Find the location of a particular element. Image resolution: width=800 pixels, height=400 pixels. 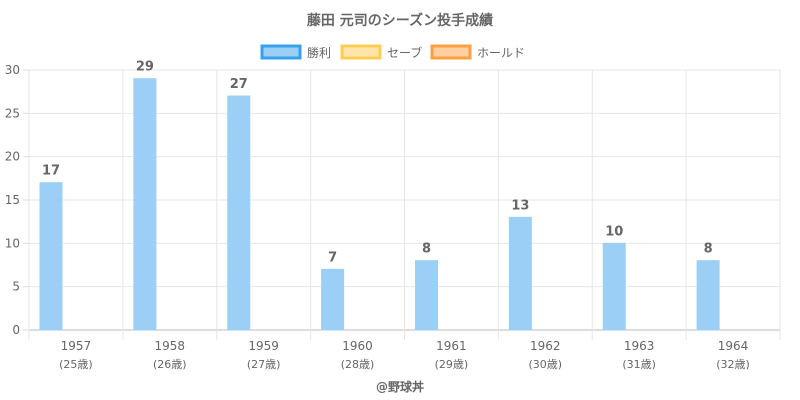

bar-value-label: 10 is located at coordinates (614, 231).